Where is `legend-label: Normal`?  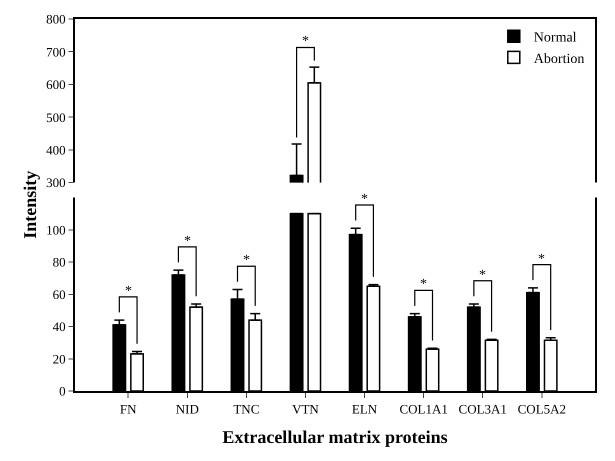
legend-label: Normal is located at coordinates (555, 38).